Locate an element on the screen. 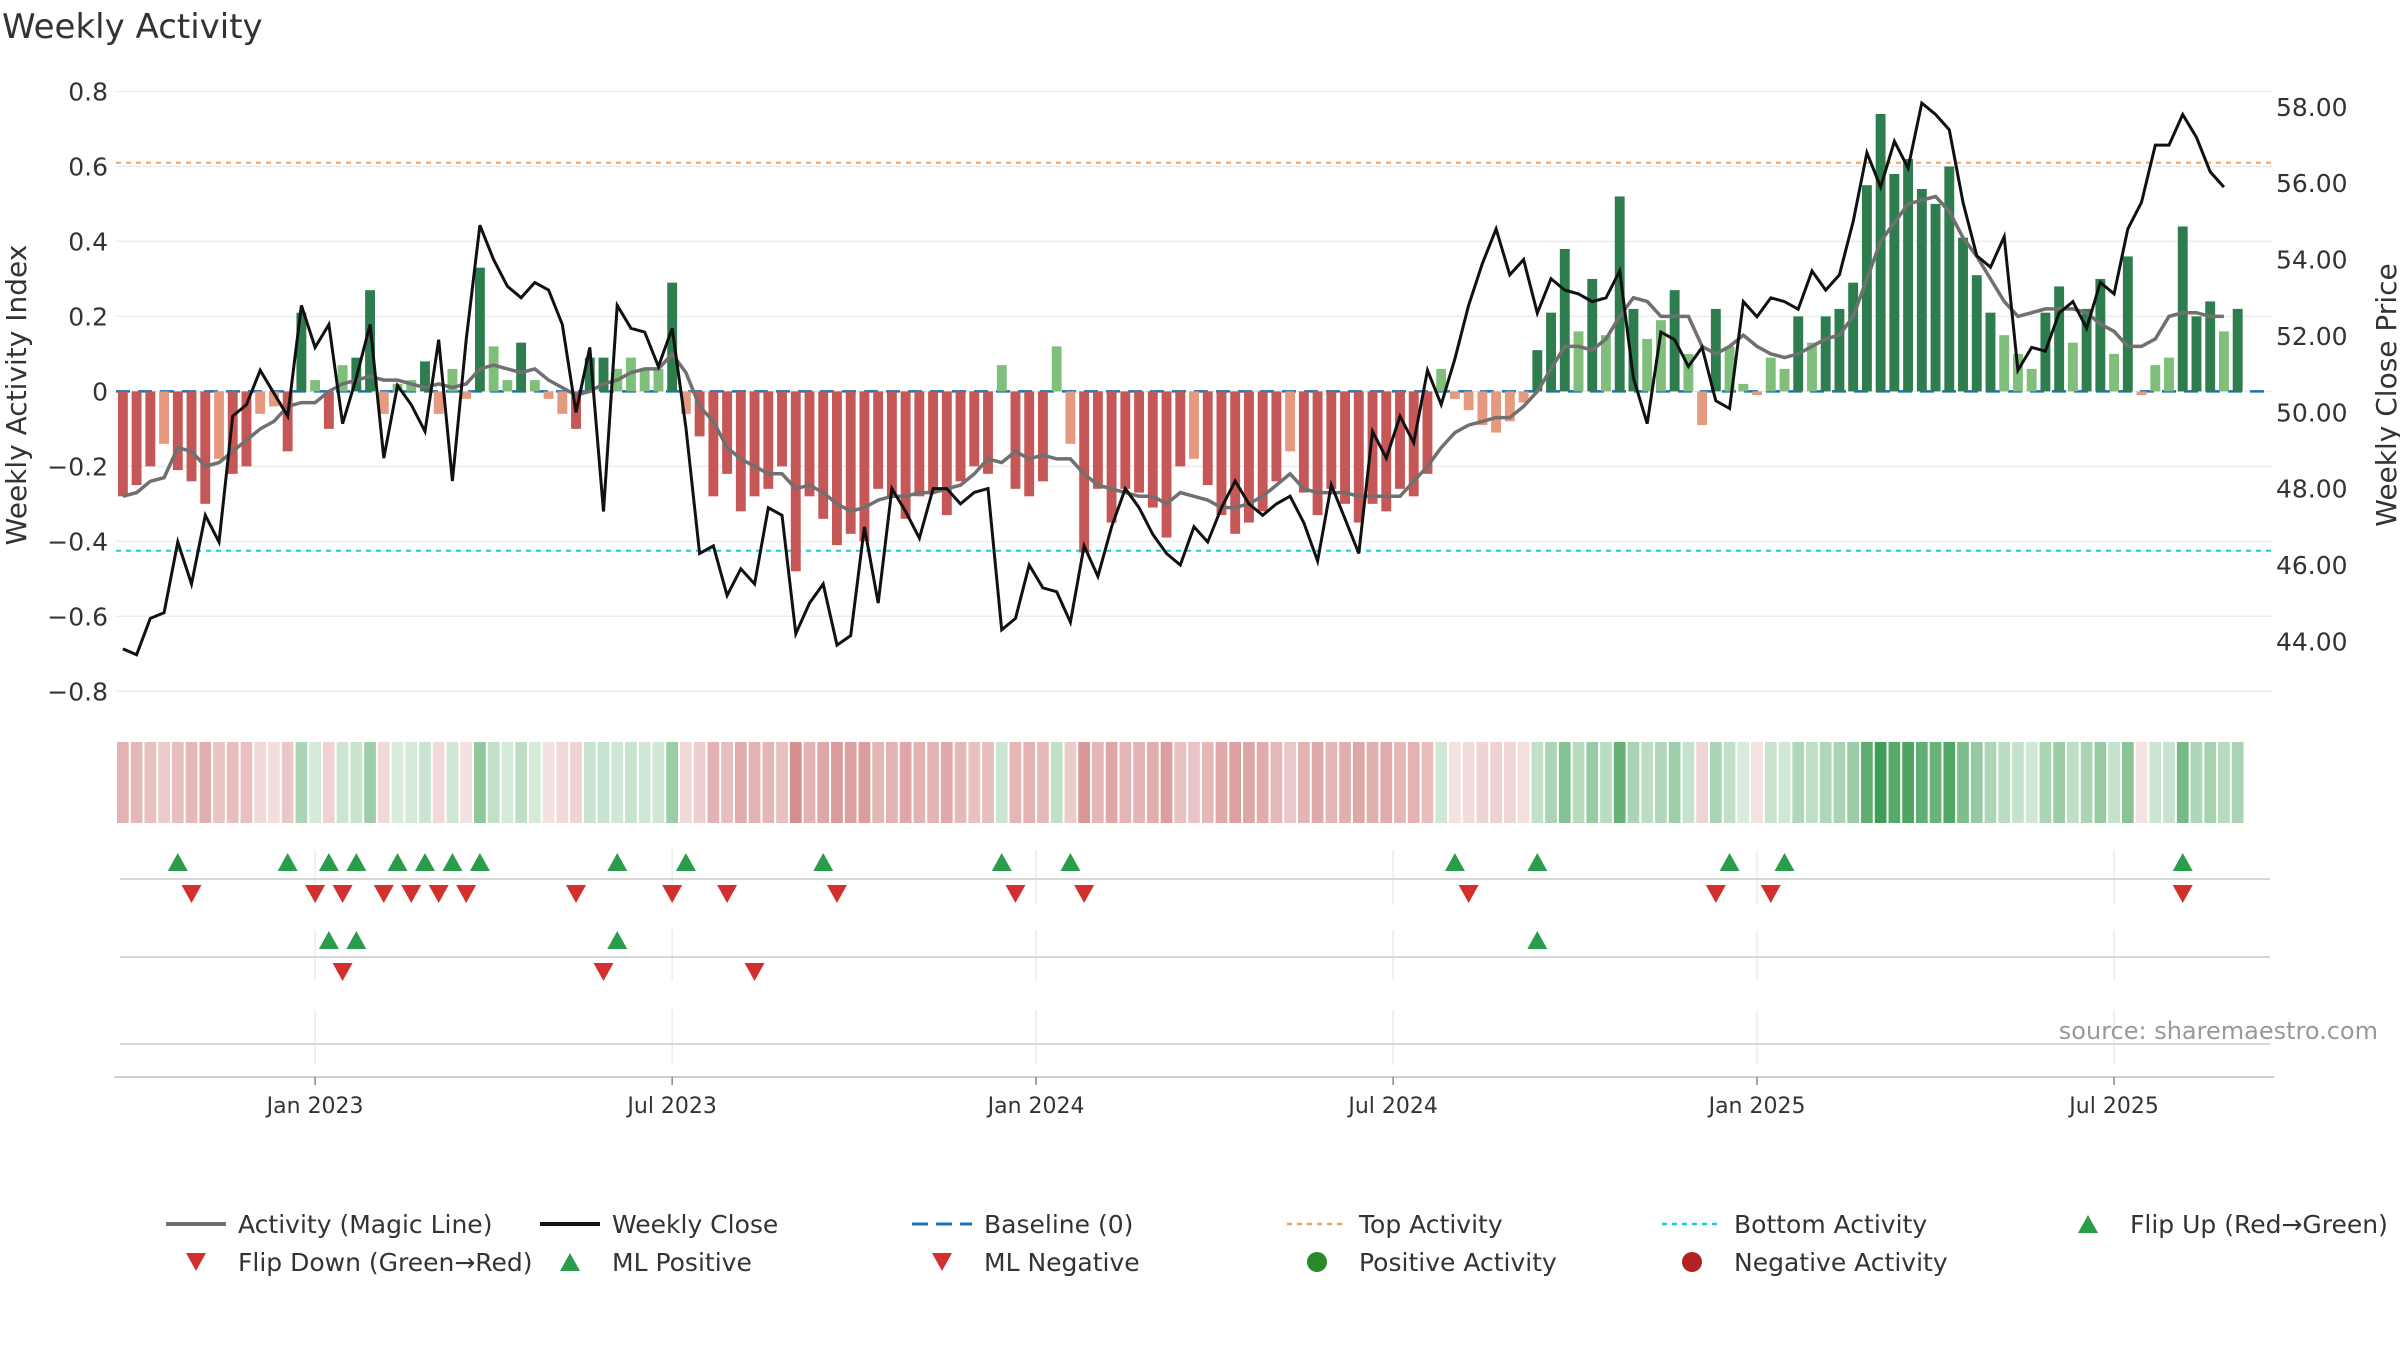 The width and height of the screenshot is (2400, 1350). legend-label: ML Negative is located at coordinates (1062, 1262).